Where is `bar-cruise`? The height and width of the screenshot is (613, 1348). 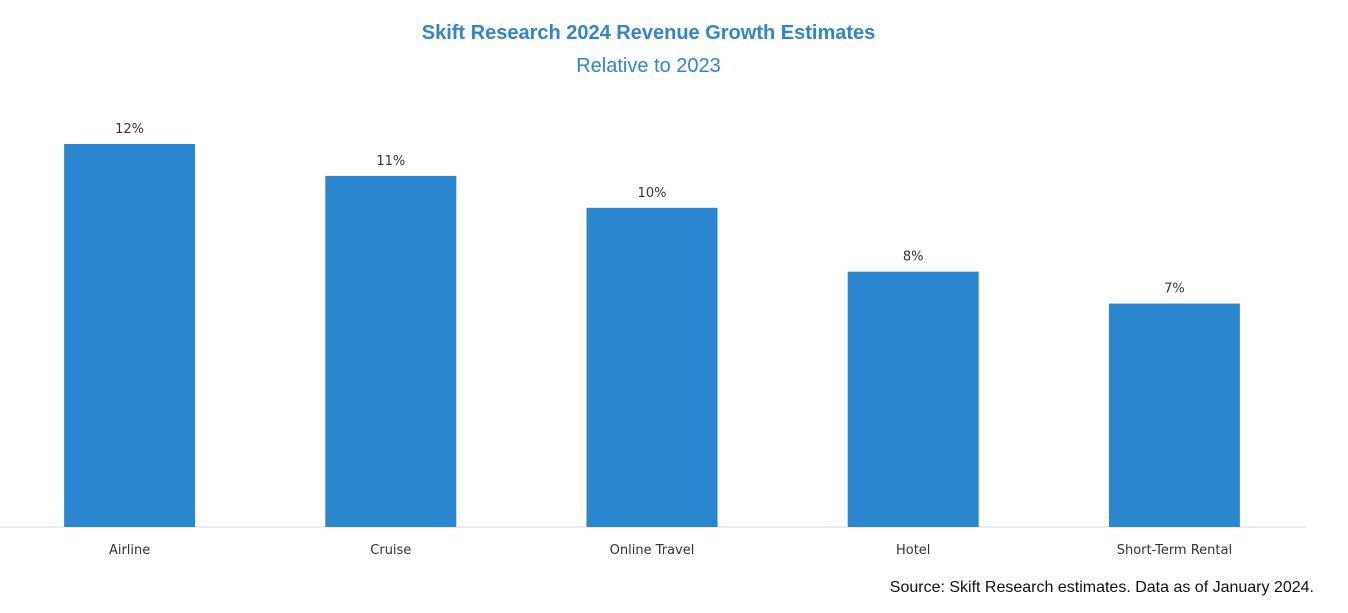
bar-cruise is located at coordinates (391, 351).